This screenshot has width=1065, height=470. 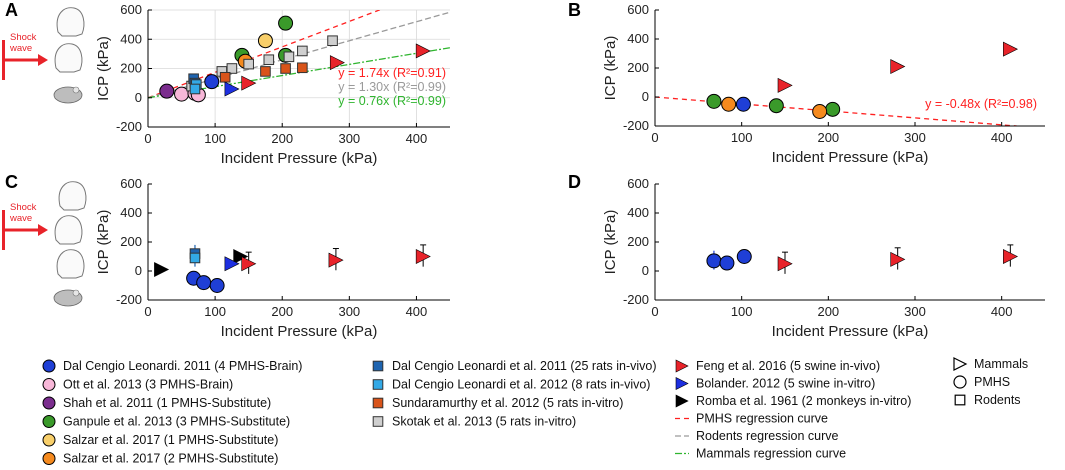 What do you see at coordinates (990, 382) in the screenshot?
I see `legend-col-4: Mammals PMHS Rodents` at bounding box center [990, 382].